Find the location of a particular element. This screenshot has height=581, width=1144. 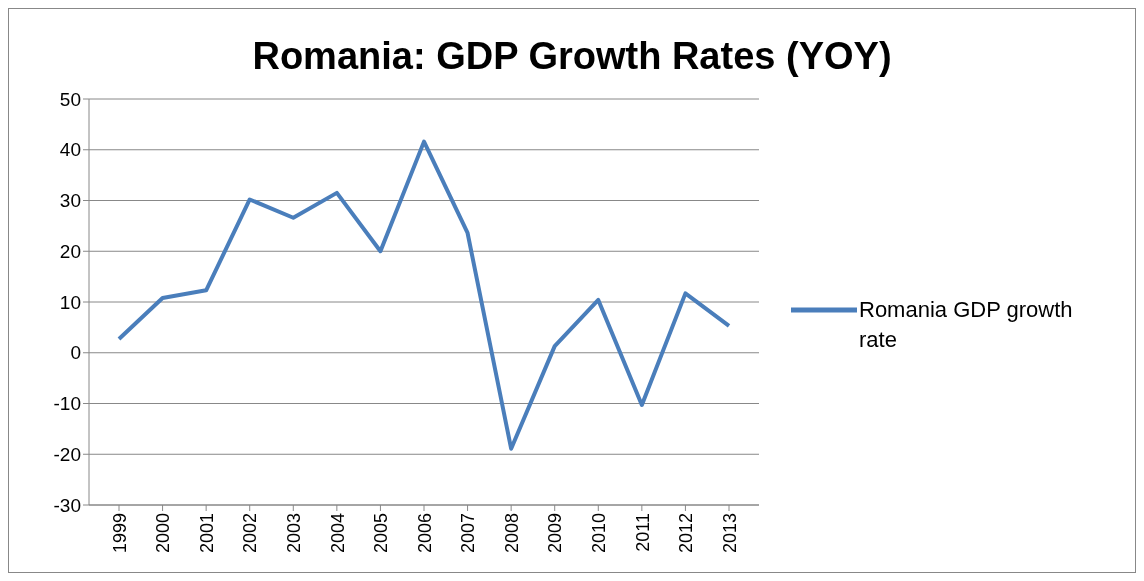

y-tick-label: 30 is located at coordinates (70, 201).